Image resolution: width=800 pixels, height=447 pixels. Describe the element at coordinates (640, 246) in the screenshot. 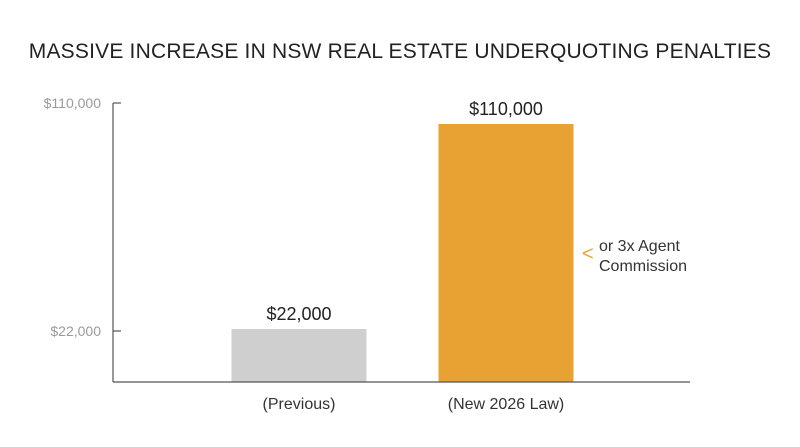

I see `annotation-line-1: or 3x Agent` at that location.